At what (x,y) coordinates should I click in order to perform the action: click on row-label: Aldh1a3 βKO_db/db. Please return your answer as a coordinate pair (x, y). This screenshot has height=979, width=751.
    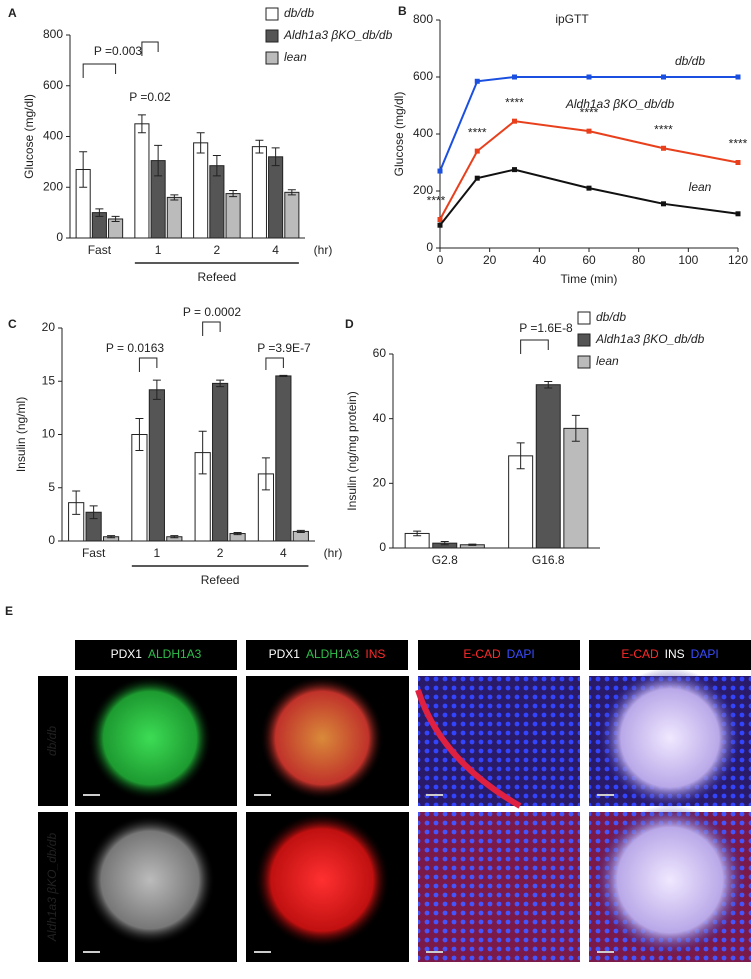
    Looking at the image, I should click on (52, 888).